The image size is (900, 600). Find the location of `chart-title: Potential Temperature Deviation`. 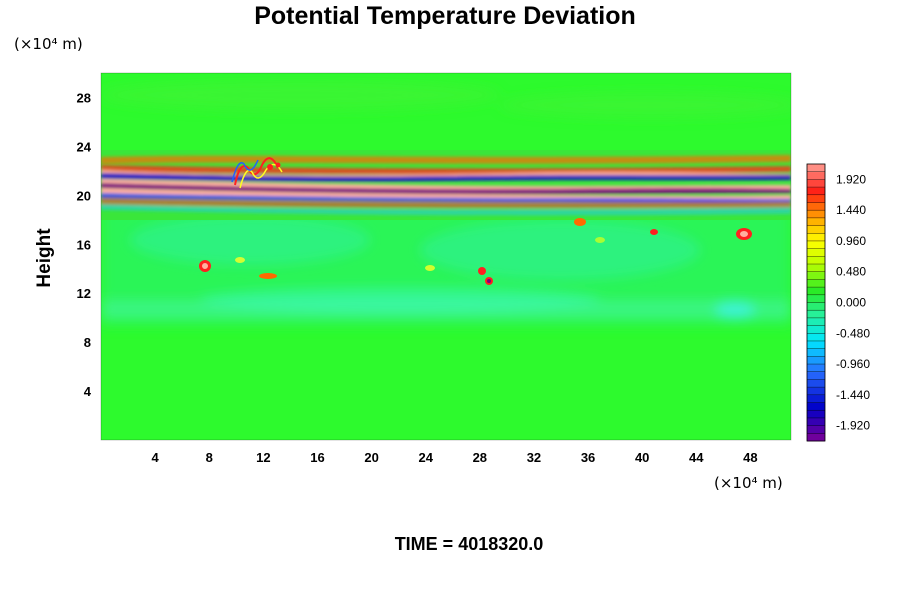

chart-title: Potential Temperature Deviation is located at coordinates (445, 16).